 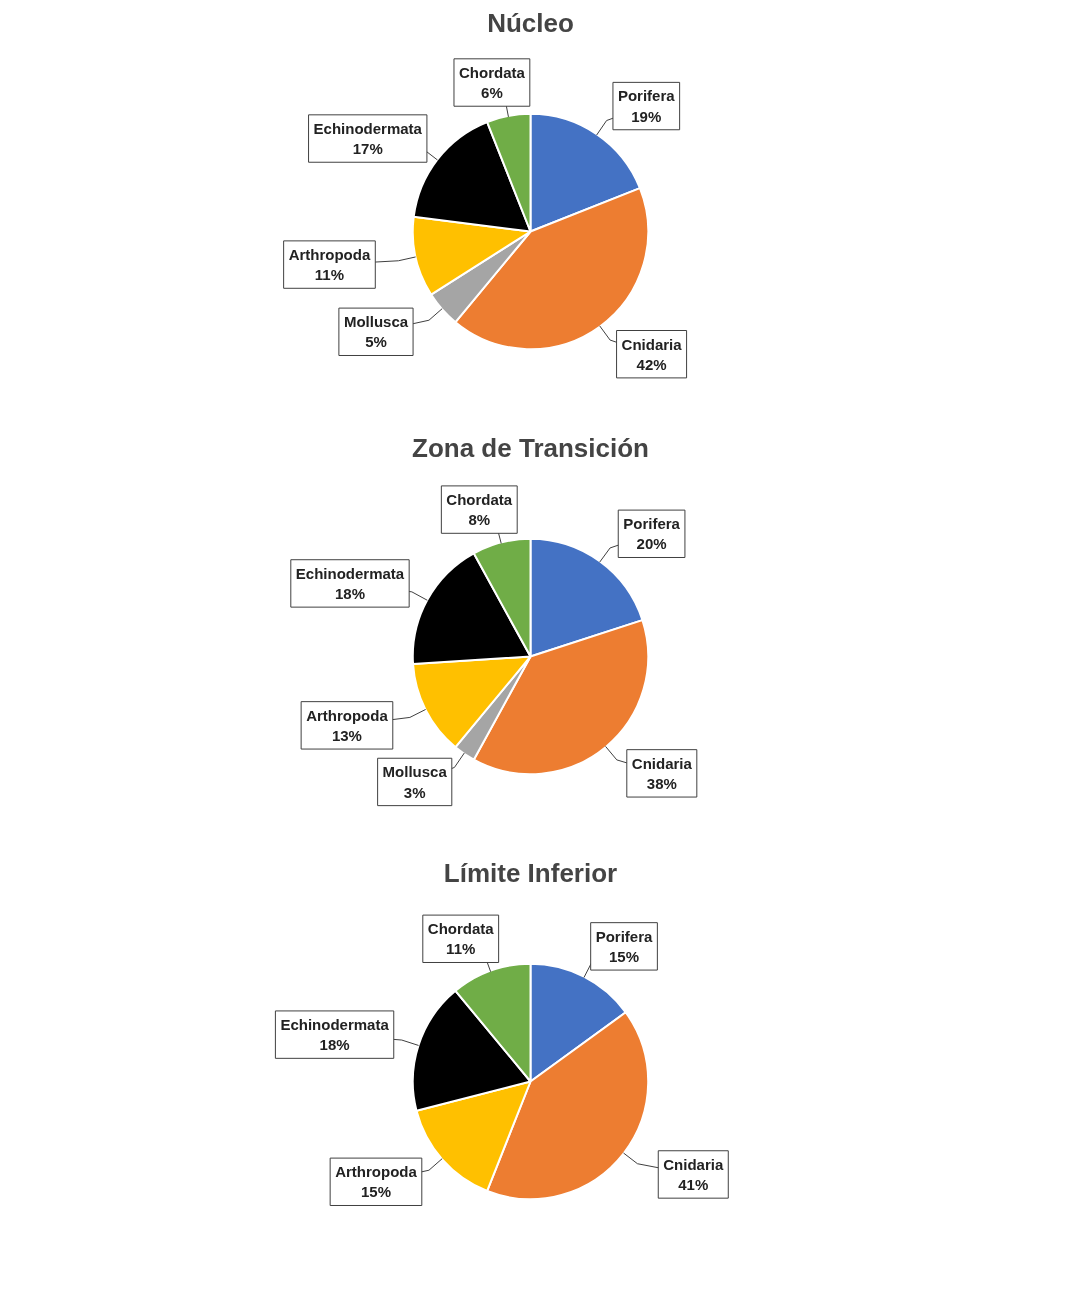 I want to click on data-label: 38%, so click(x=661, y=784).